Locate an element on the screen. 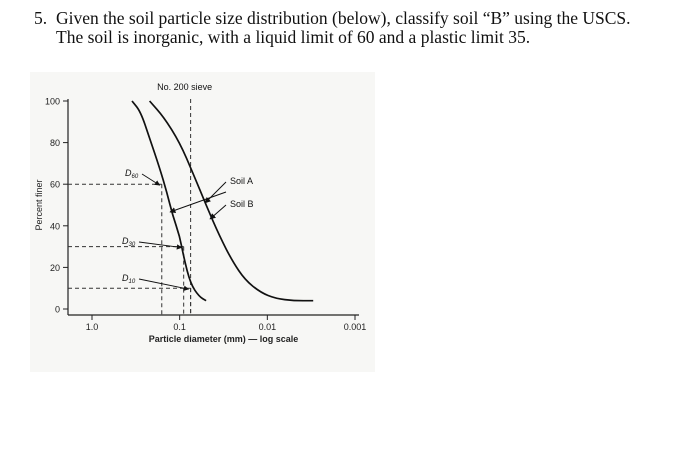  soil-a-arrow is located at coordinates (215, 192).